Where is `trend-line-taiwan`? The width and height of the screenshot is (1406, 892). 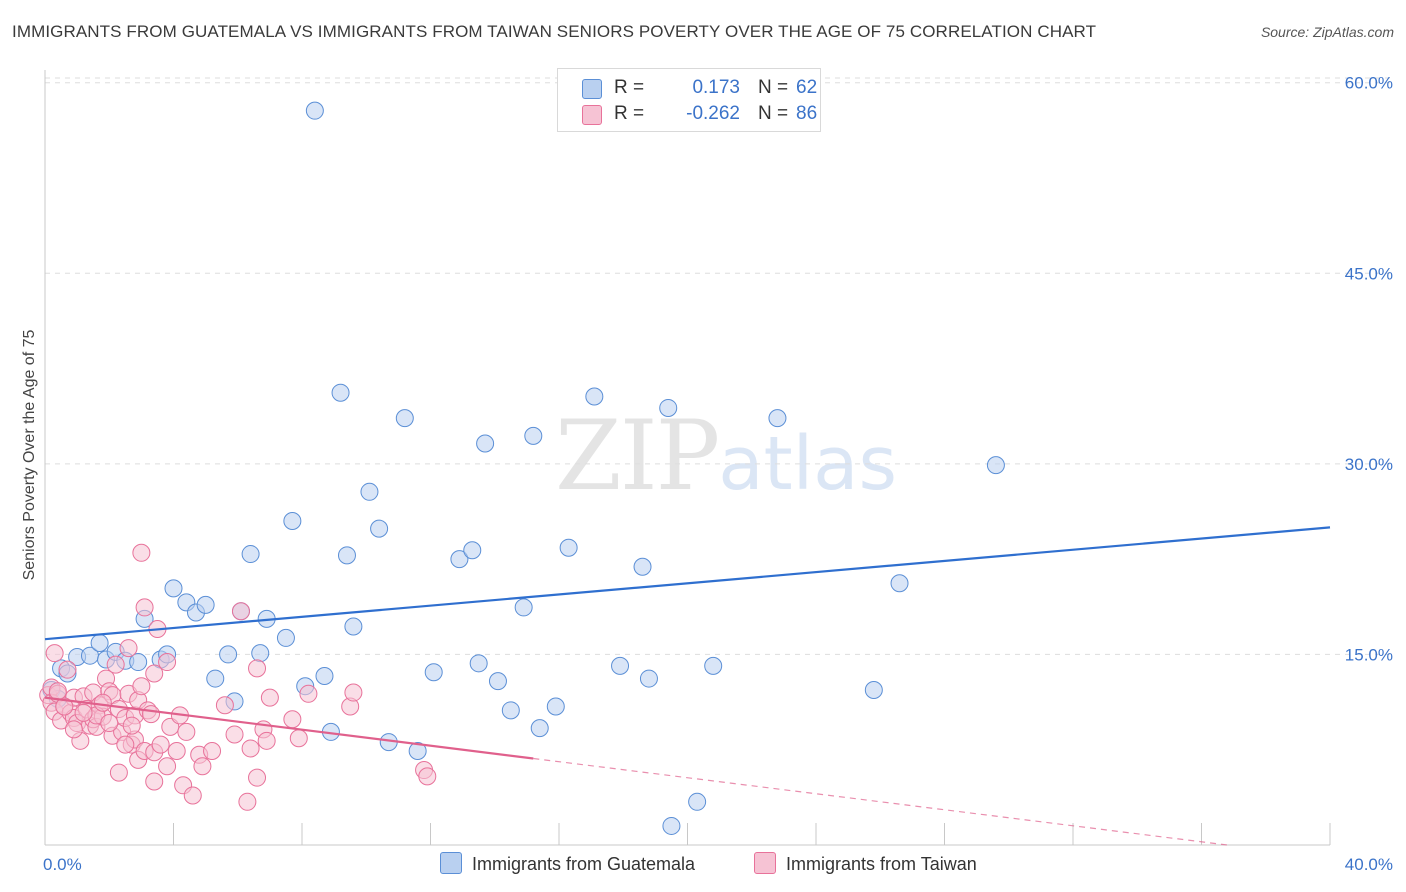 trend-line-taiwan is located at coordinates (289, 728).